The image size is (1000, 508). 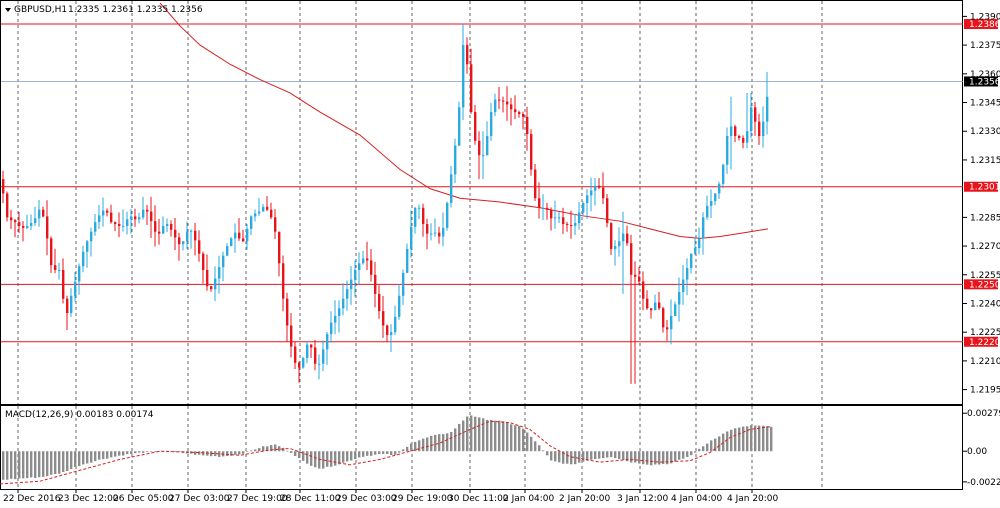 I want to click on price-tick-label: 1.2195, so click(x=985, y=391).